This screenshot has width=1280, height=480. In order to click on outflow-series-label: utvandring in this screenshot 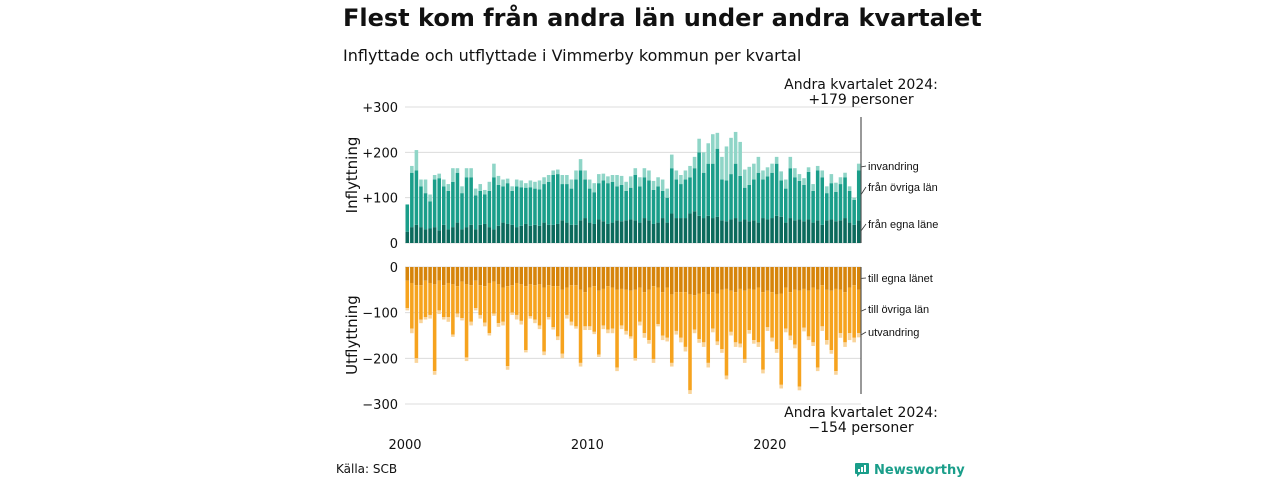, I will do `click(893, 333)`.